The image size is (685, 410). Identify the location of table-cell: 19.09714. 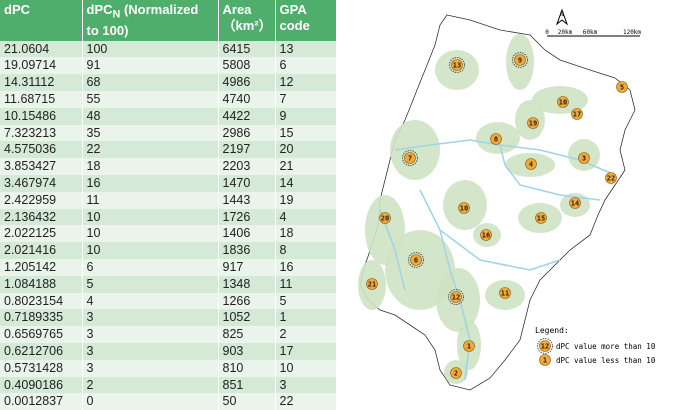
(41, 66).